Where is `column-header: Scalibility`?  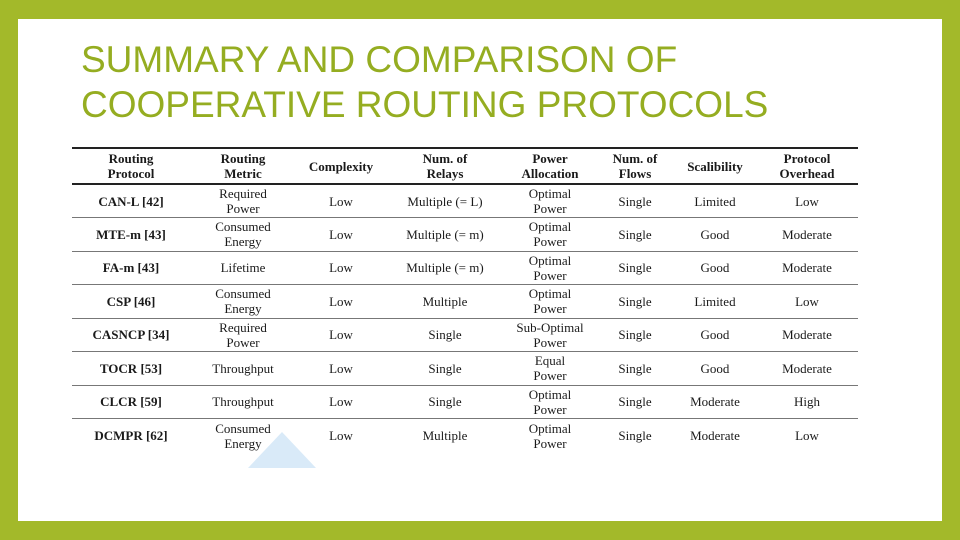 column-header: Scalibility is located at coordinates (715, 166).